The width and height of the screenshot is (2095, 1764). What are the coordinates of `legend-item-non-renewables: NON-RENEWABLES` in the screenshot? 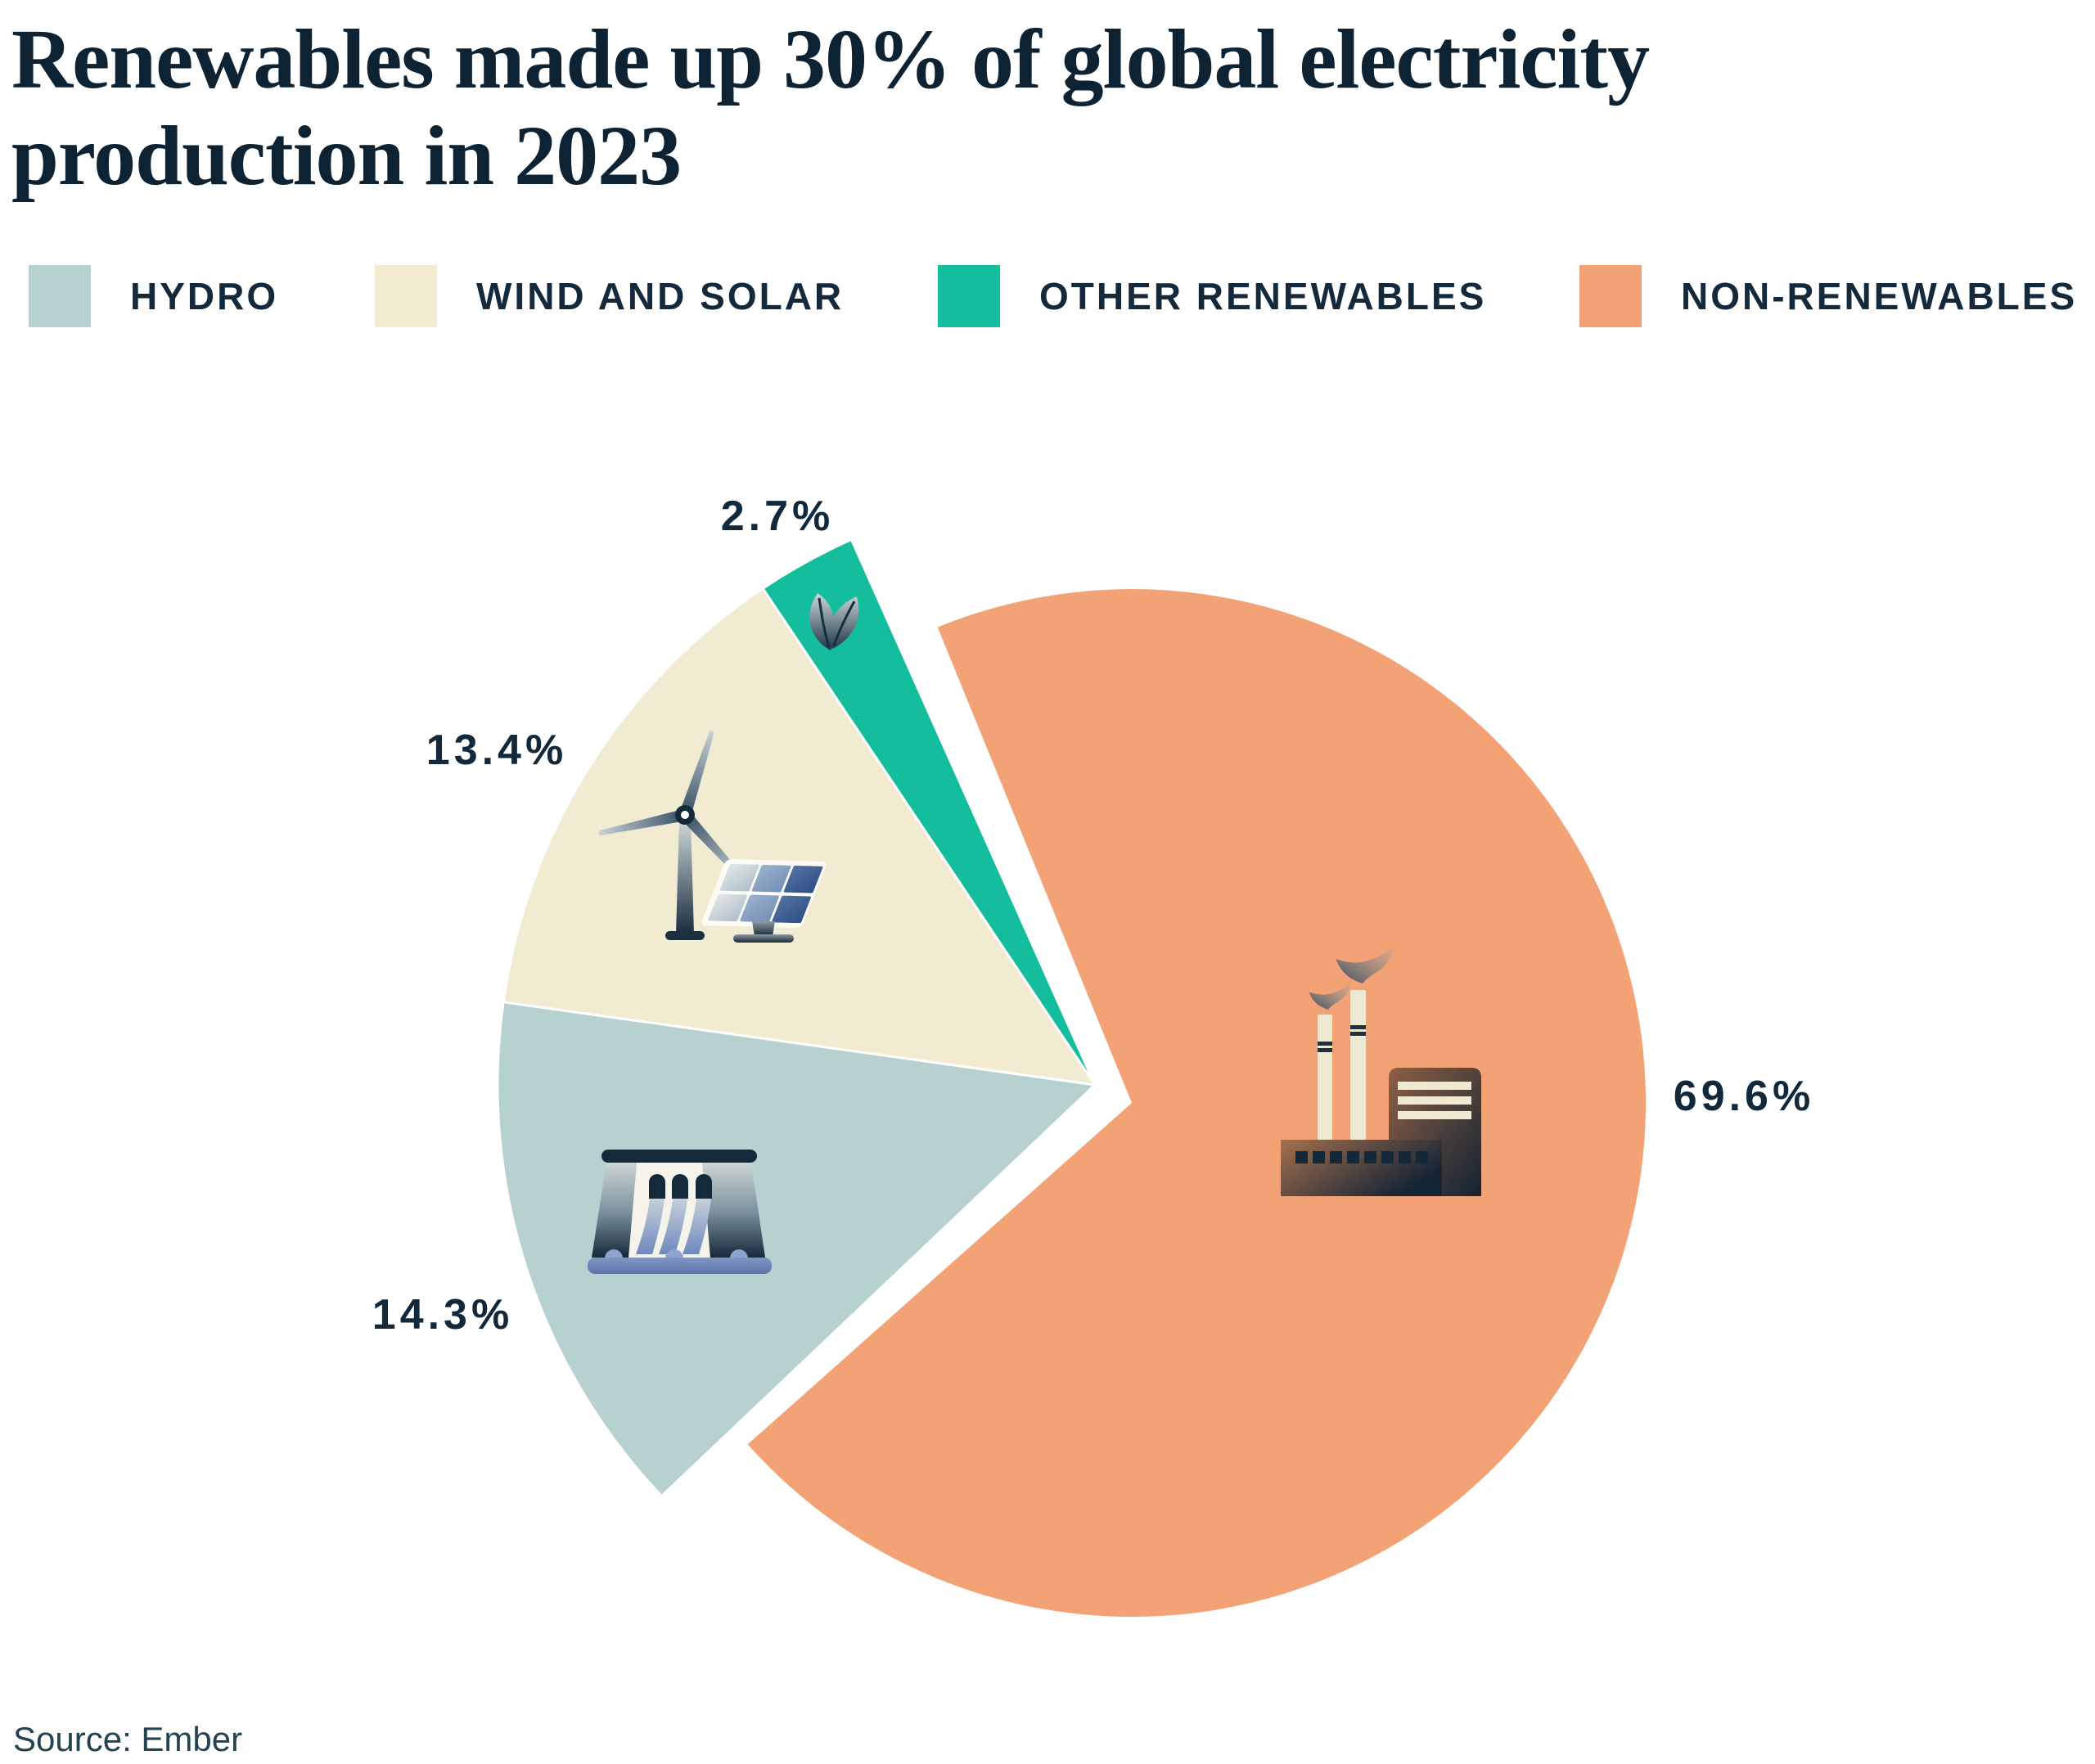 It's located at (1828, 296).